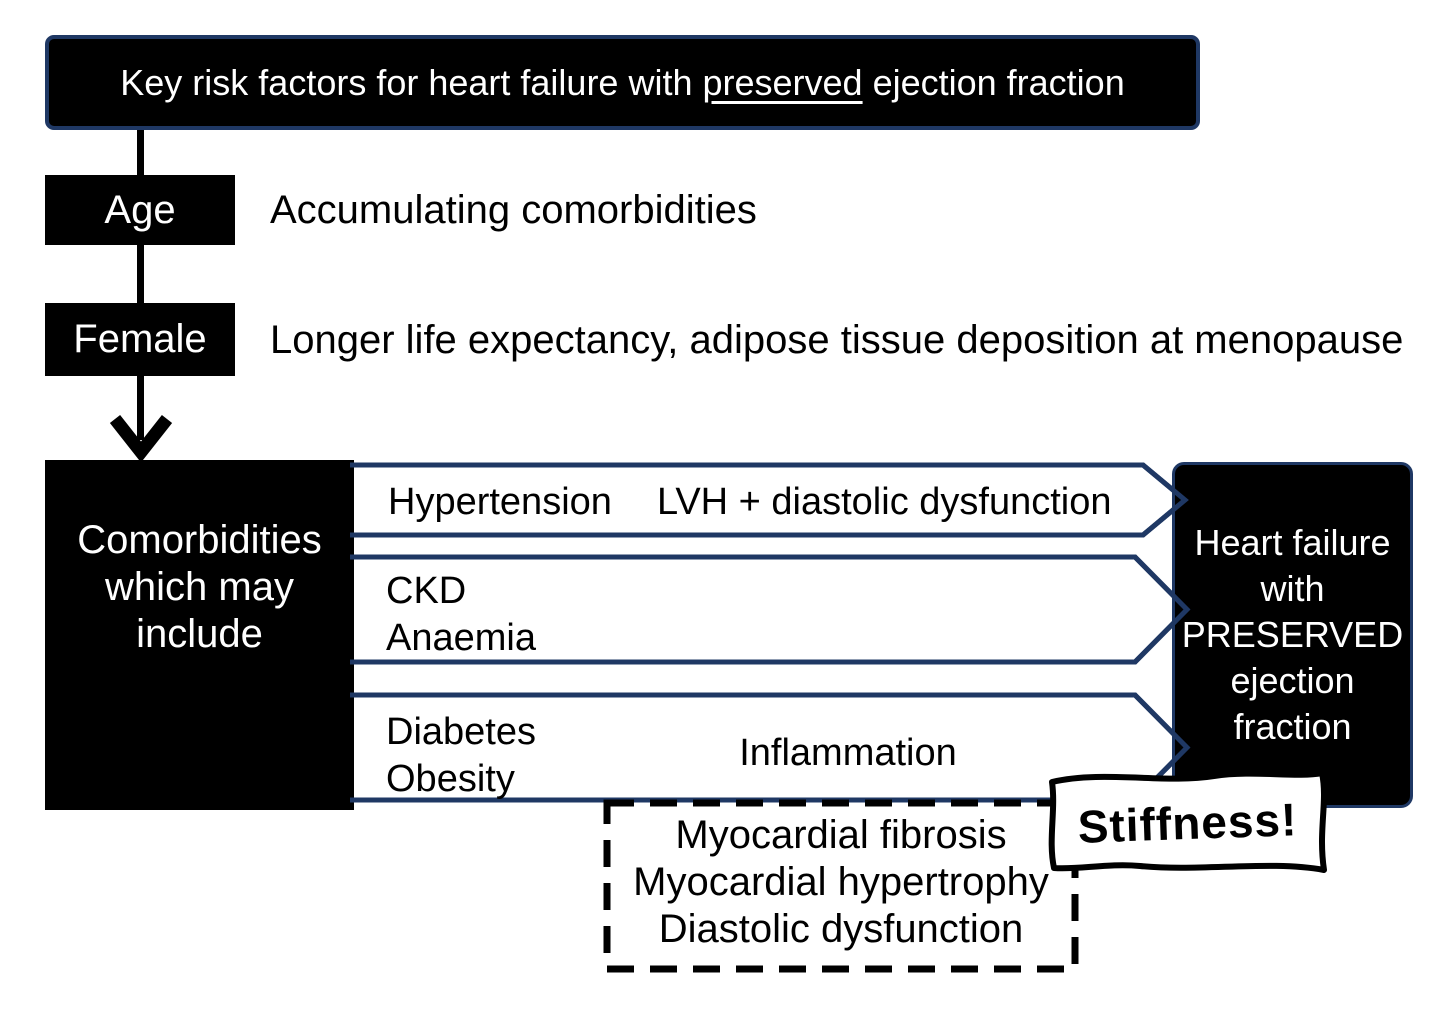 This screenshot has height=1020, width=1454. Describe the element at coordinates (841, 835) in the screenshot. I see `mechanism-line: Myocardial fibrosis` at that location.